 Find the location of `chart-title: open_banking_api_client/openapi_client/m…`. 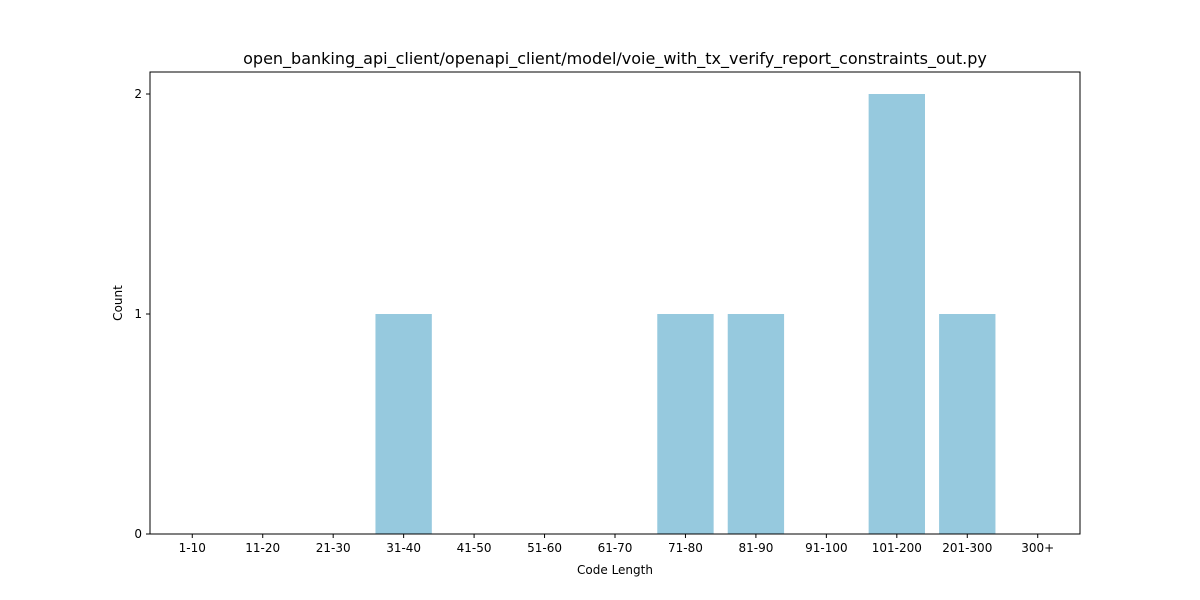

chart-title: open_banking_api_client/openapi_client/m… is located at coordinates (615, 59).